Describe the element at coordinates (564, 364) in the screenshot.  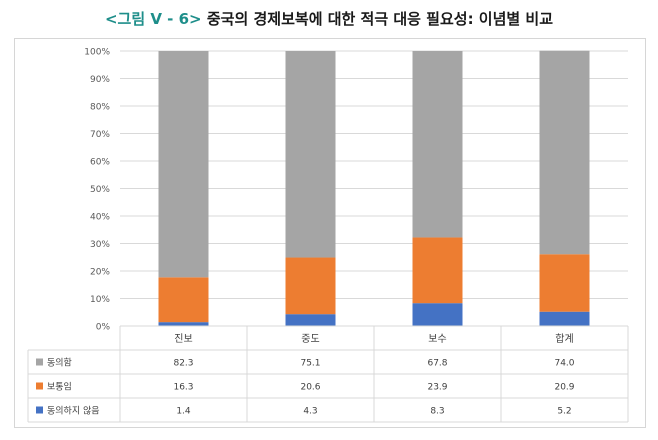
I see `data-label: 74.0` at that location.